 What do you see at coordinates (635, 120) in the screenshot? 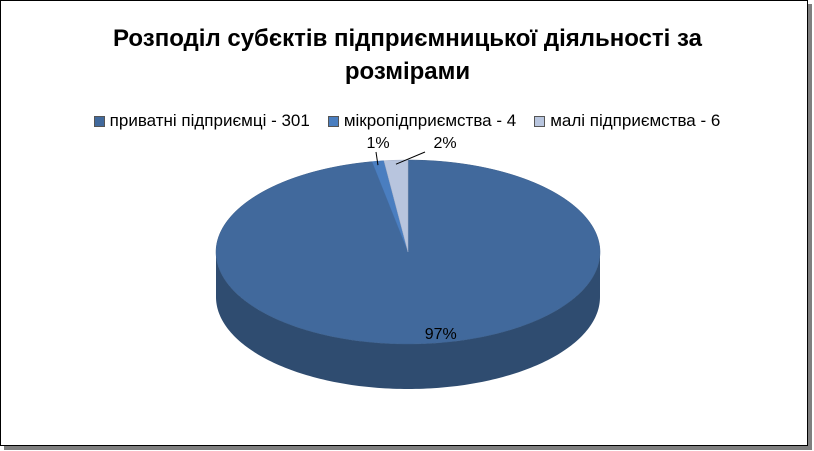
I see `legend-label: малі підприємства - 6` at bounding box center [635, 120].